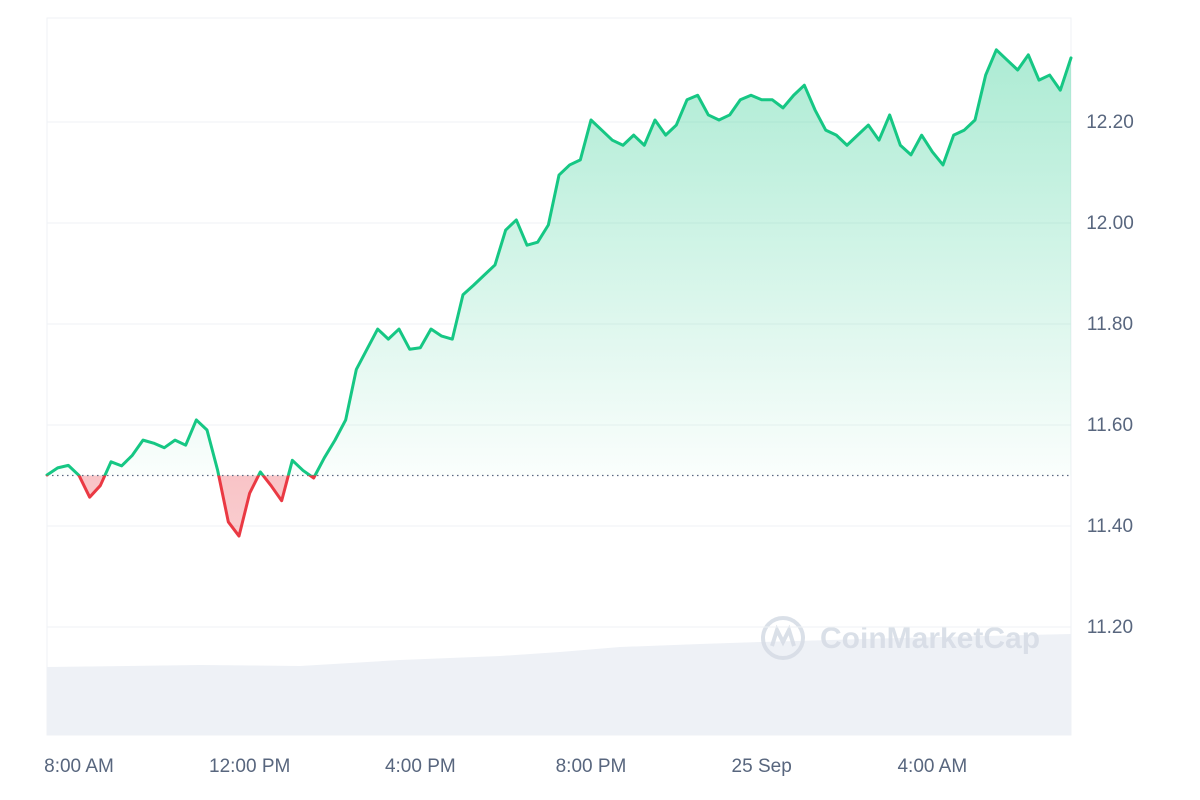  I want to click on watermark-logo-mark, so click(783, 635).